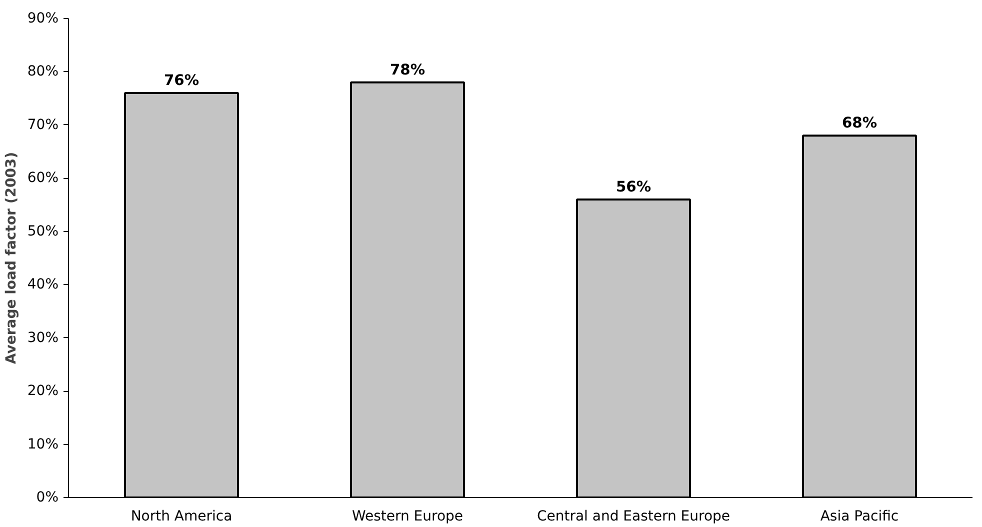  Describe the element at coordinates (859, 516) in the screenshot. I see `x-tick-label: Asia Pacific` at that location.